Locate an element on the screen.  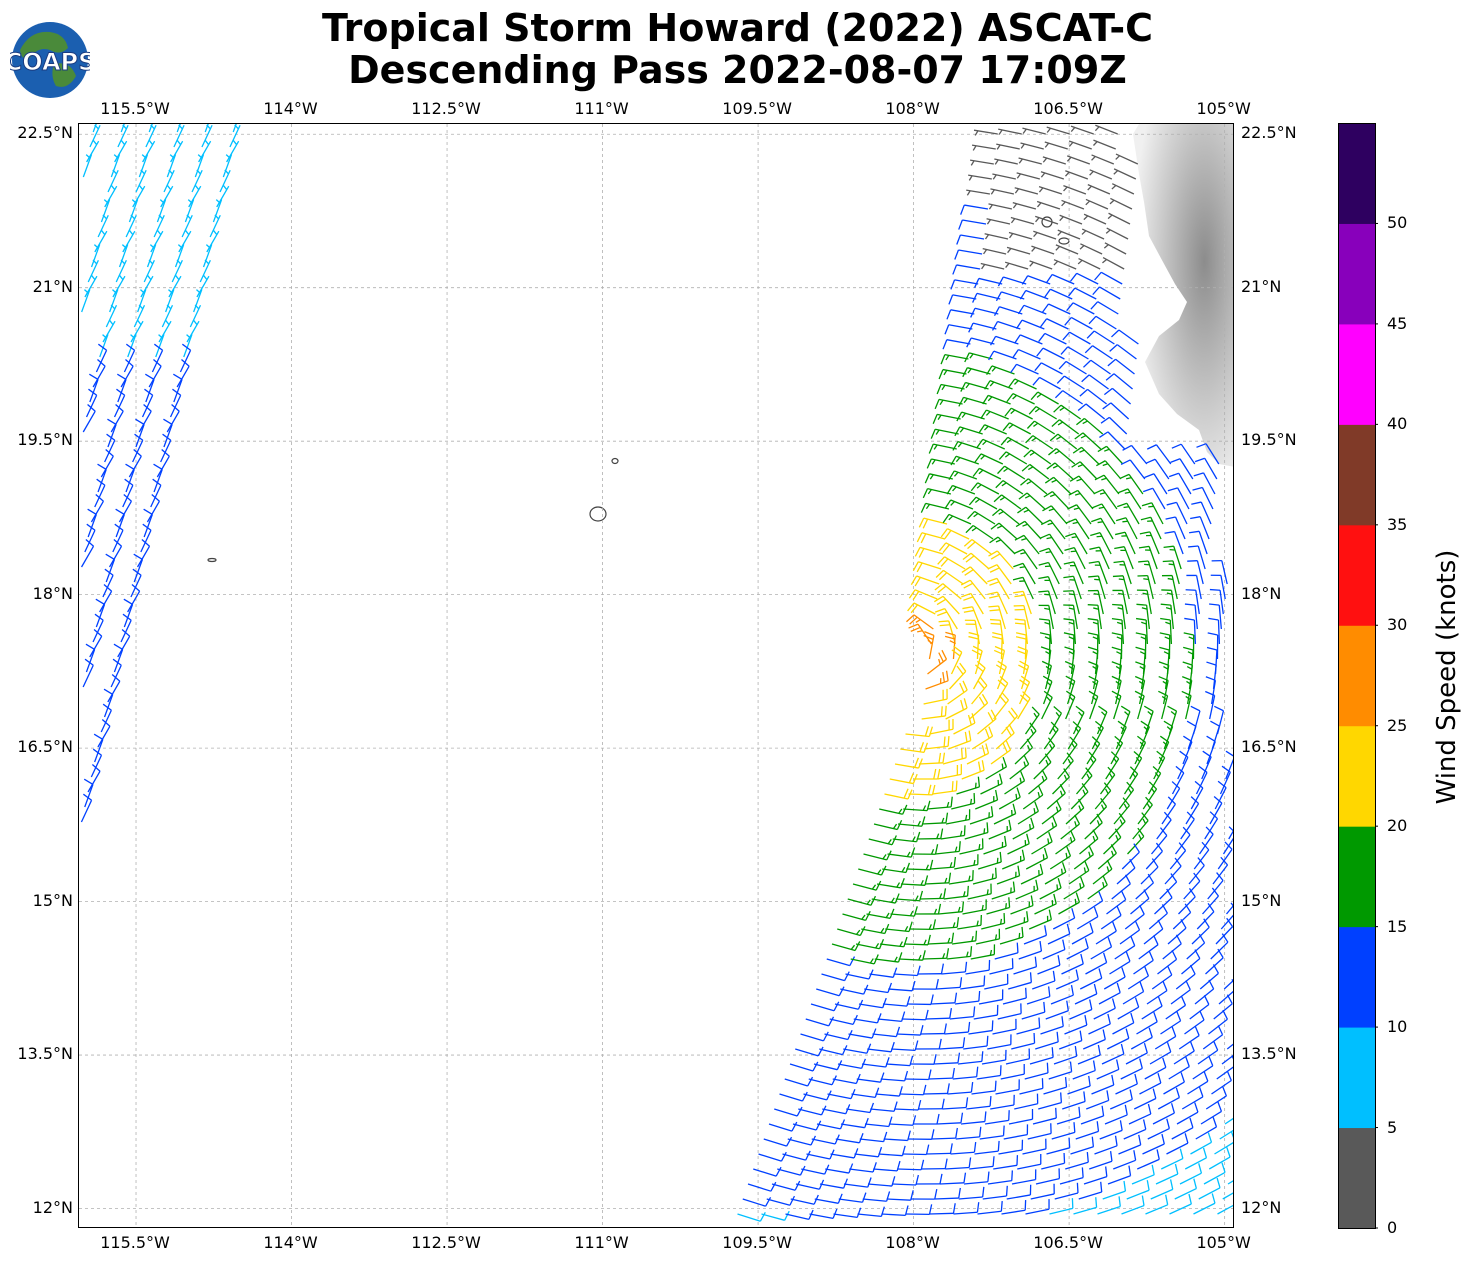
longitude-label: 108°W is located at coordinates (912, 108).